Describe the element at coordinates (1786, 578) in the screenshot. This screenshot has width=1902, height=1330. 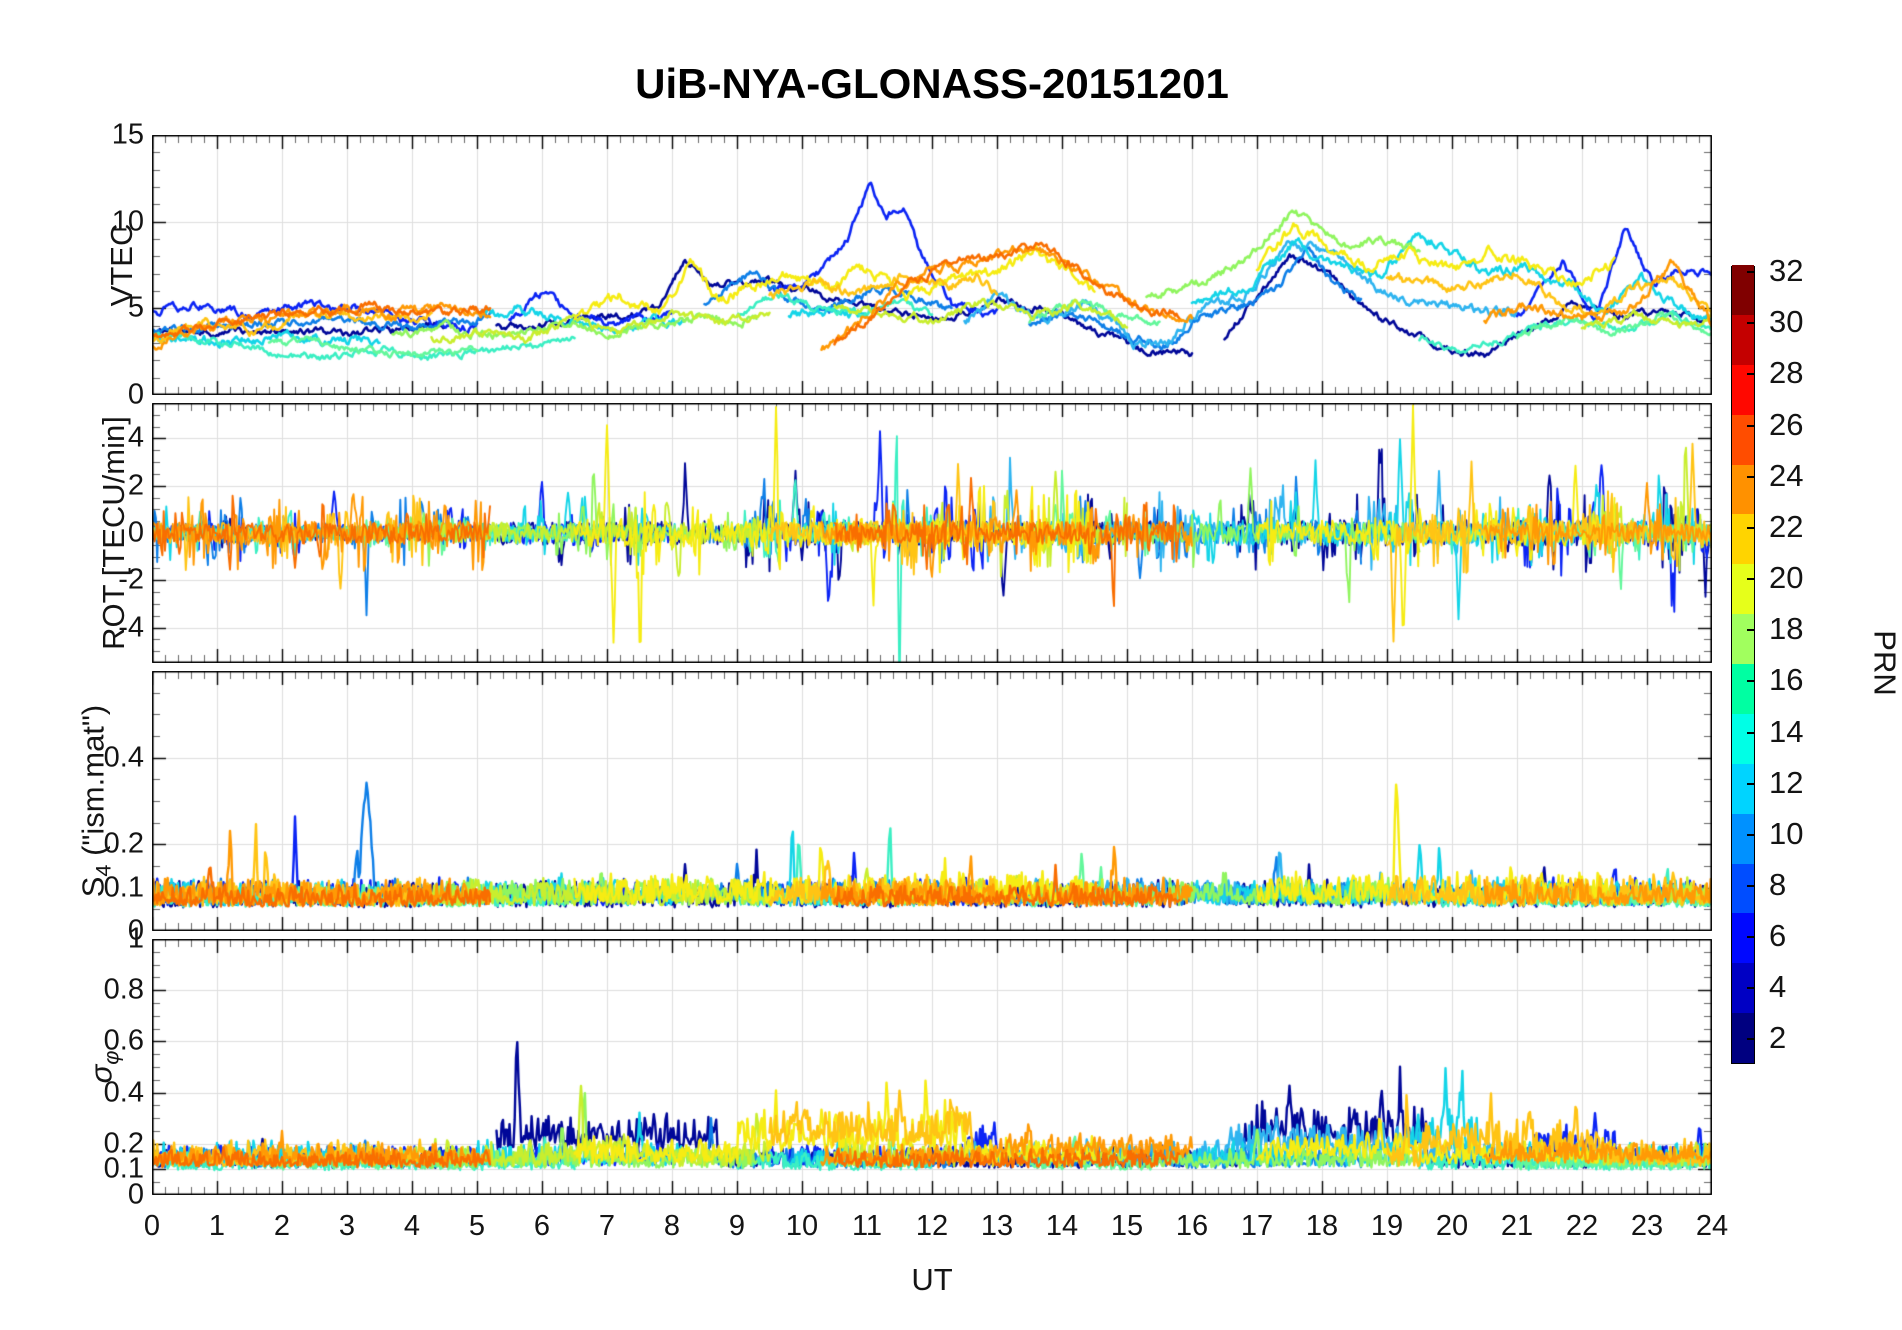
I see `colorbar-tick-label: 20` at that location.